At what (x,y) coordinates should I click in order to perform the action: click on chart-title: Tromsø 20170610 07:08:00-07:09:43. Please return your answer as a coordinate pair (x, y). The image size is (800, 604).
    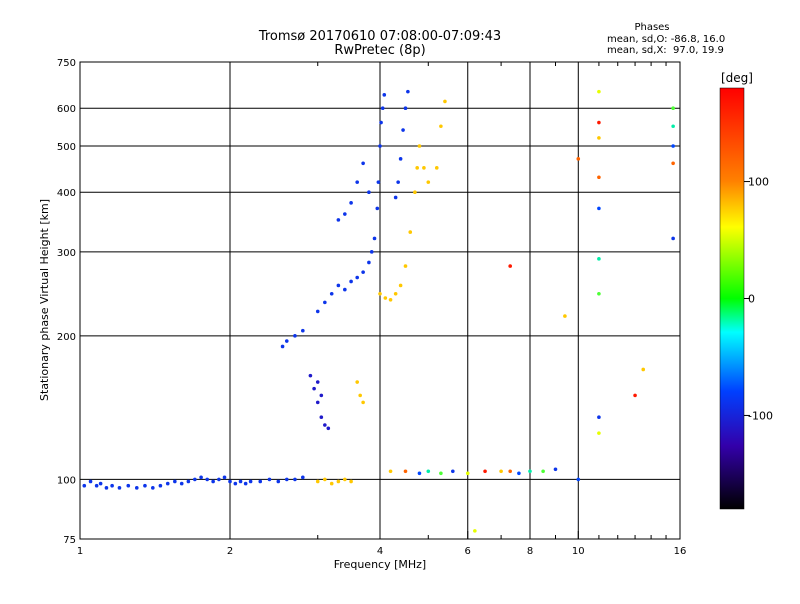
    Looking at the image, I should click on (379, 36).